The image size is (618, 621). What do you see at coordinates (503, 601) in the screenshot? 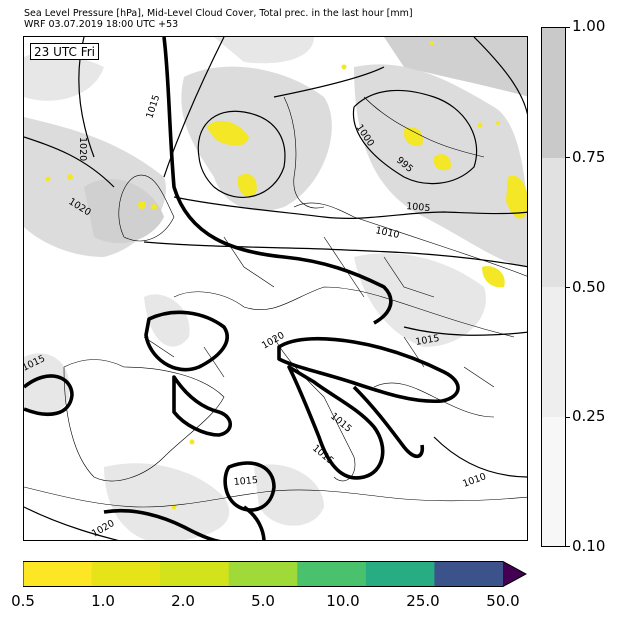
I see `precip-tick-50.0: 50.0` at bounding box center [503, 601].